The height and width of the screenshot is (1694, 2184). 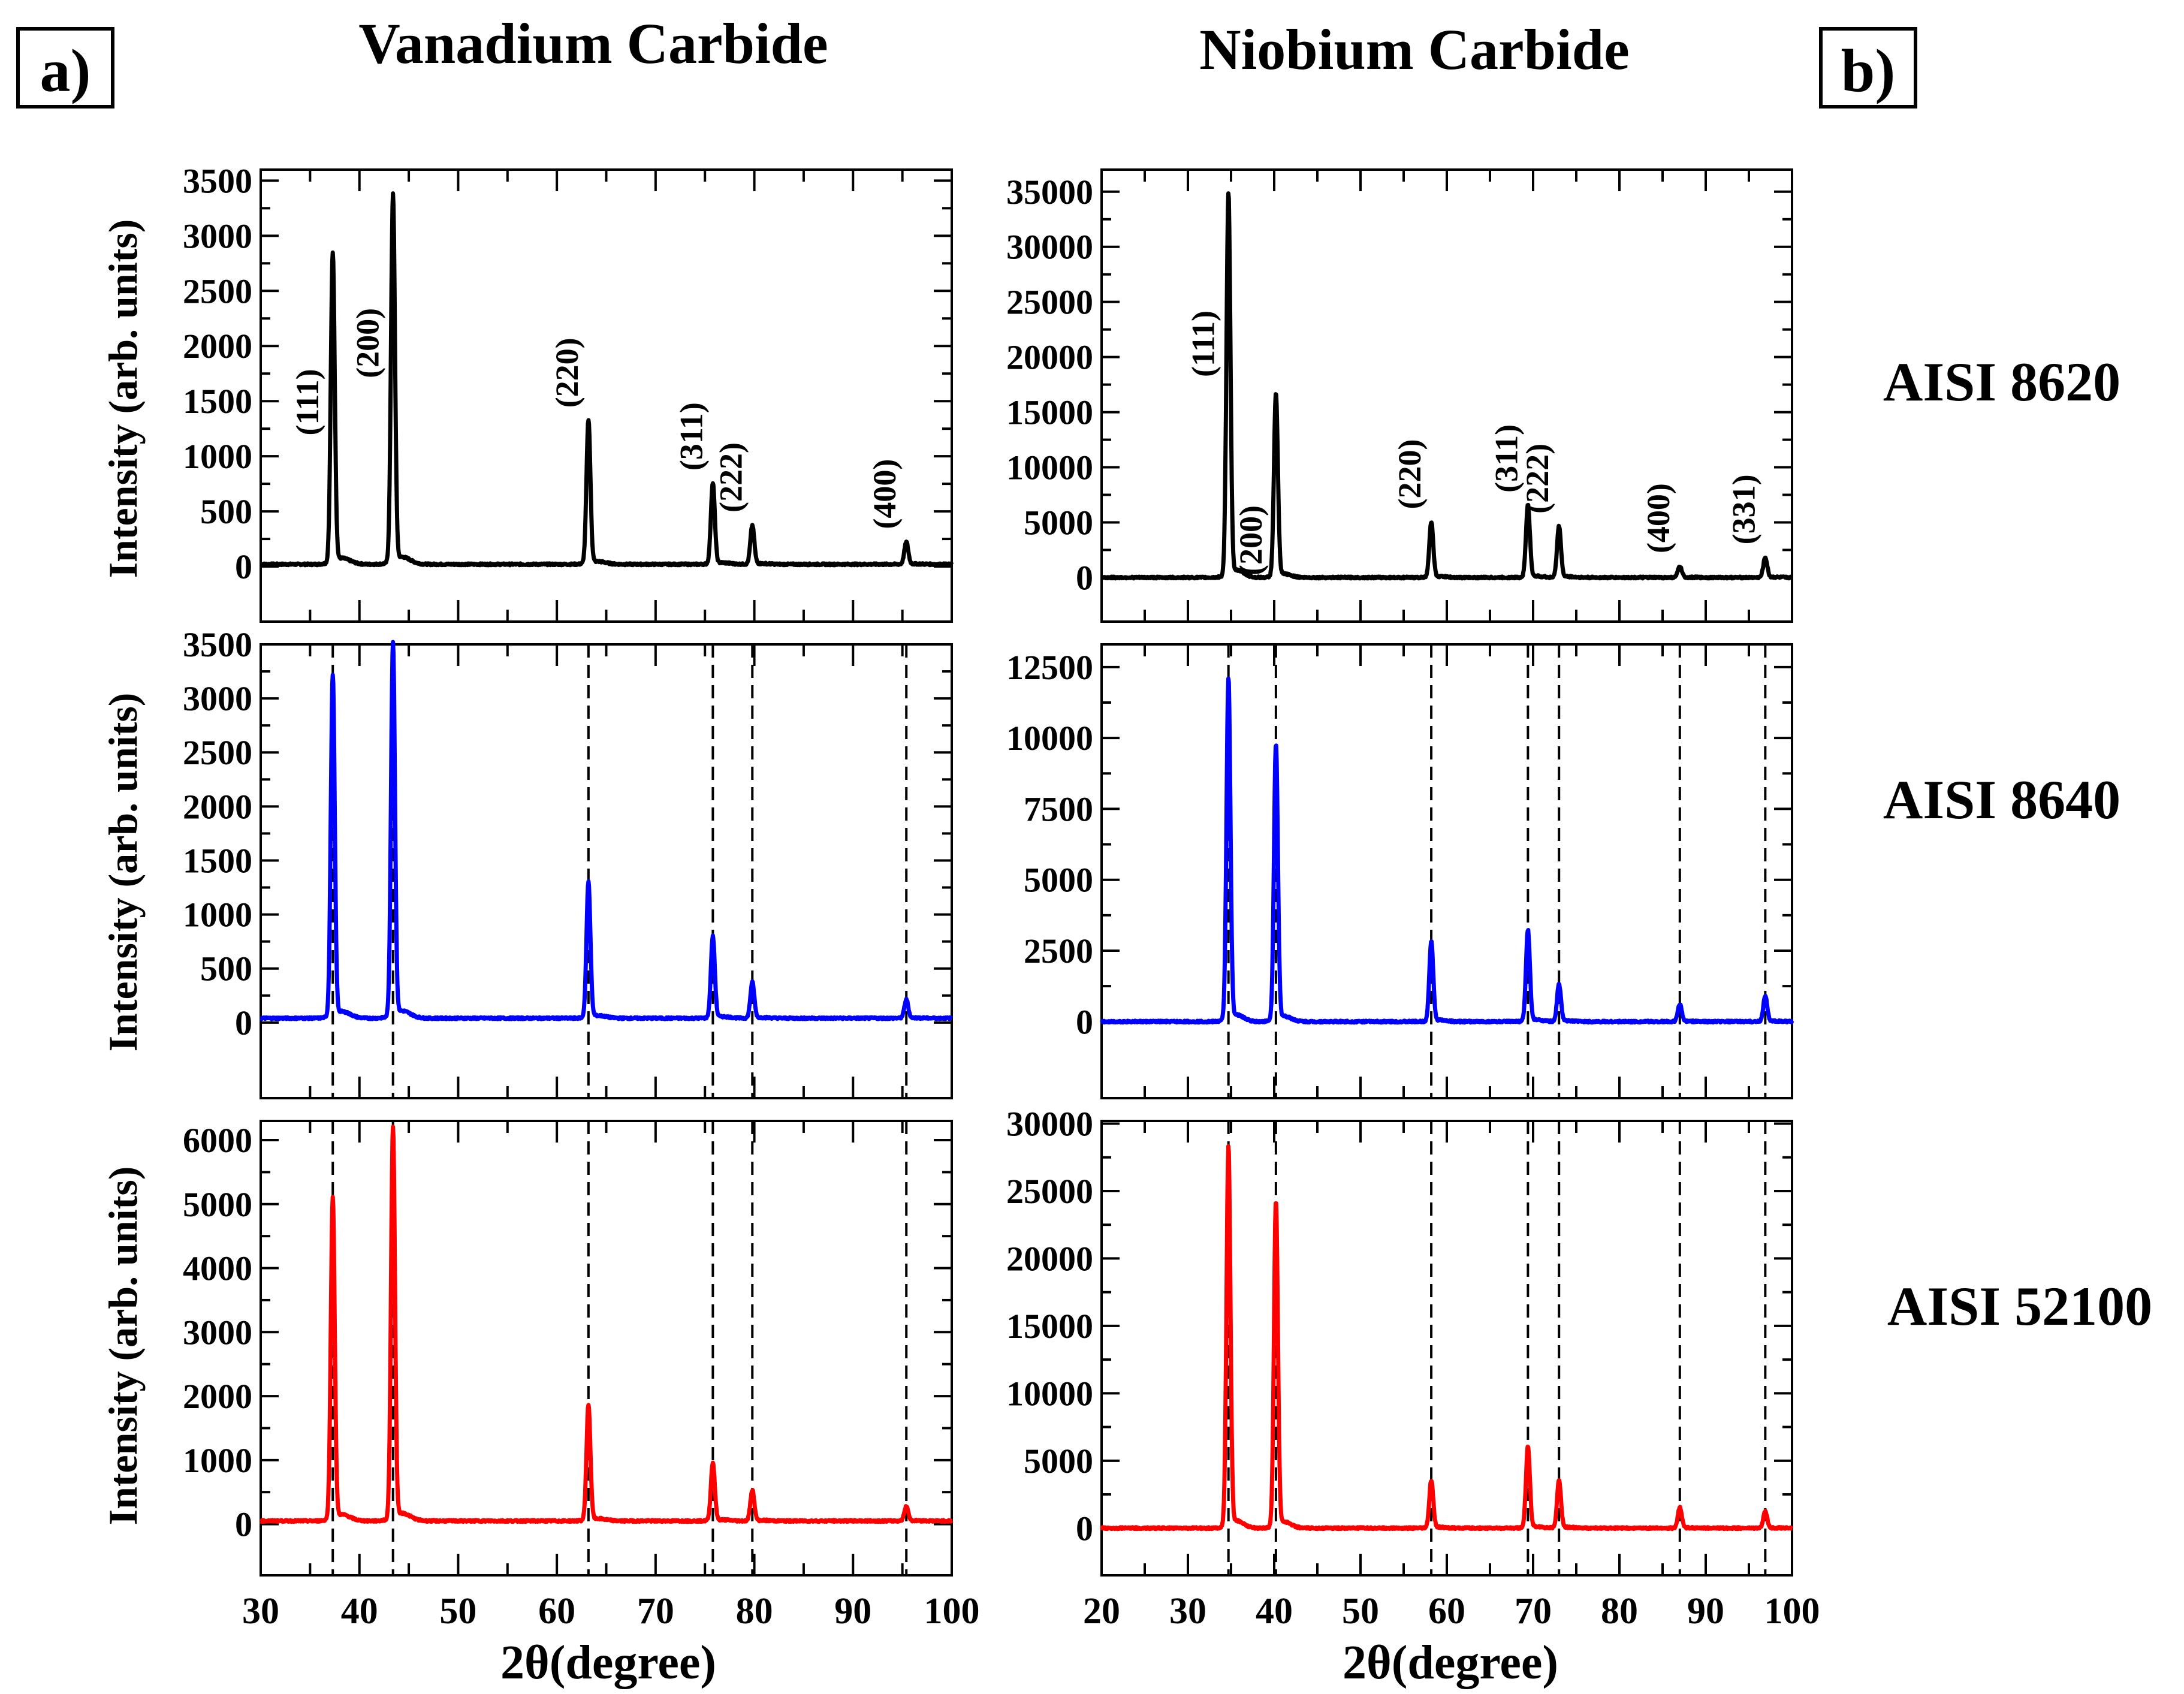 I want to click on y-tick-label-vanadium-carbide-aisi-52100-6000: 6000, so click(x=217, y=1140).